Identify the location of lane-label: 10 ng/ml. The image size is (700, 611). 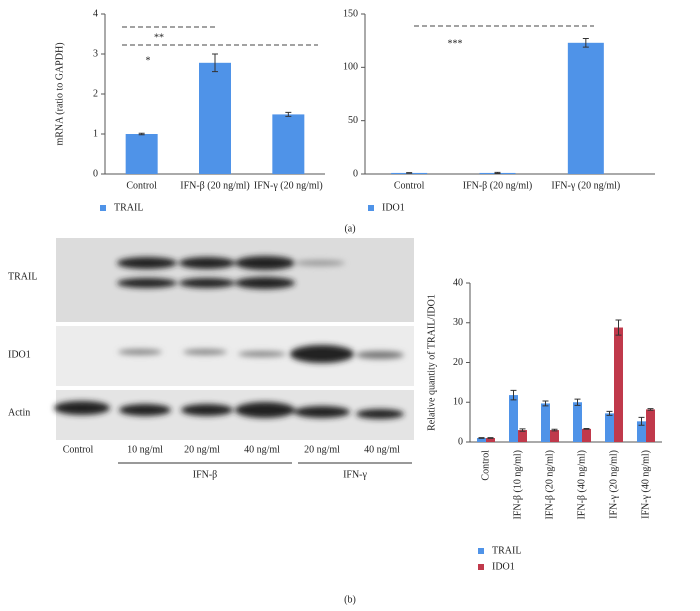
(145, 449).